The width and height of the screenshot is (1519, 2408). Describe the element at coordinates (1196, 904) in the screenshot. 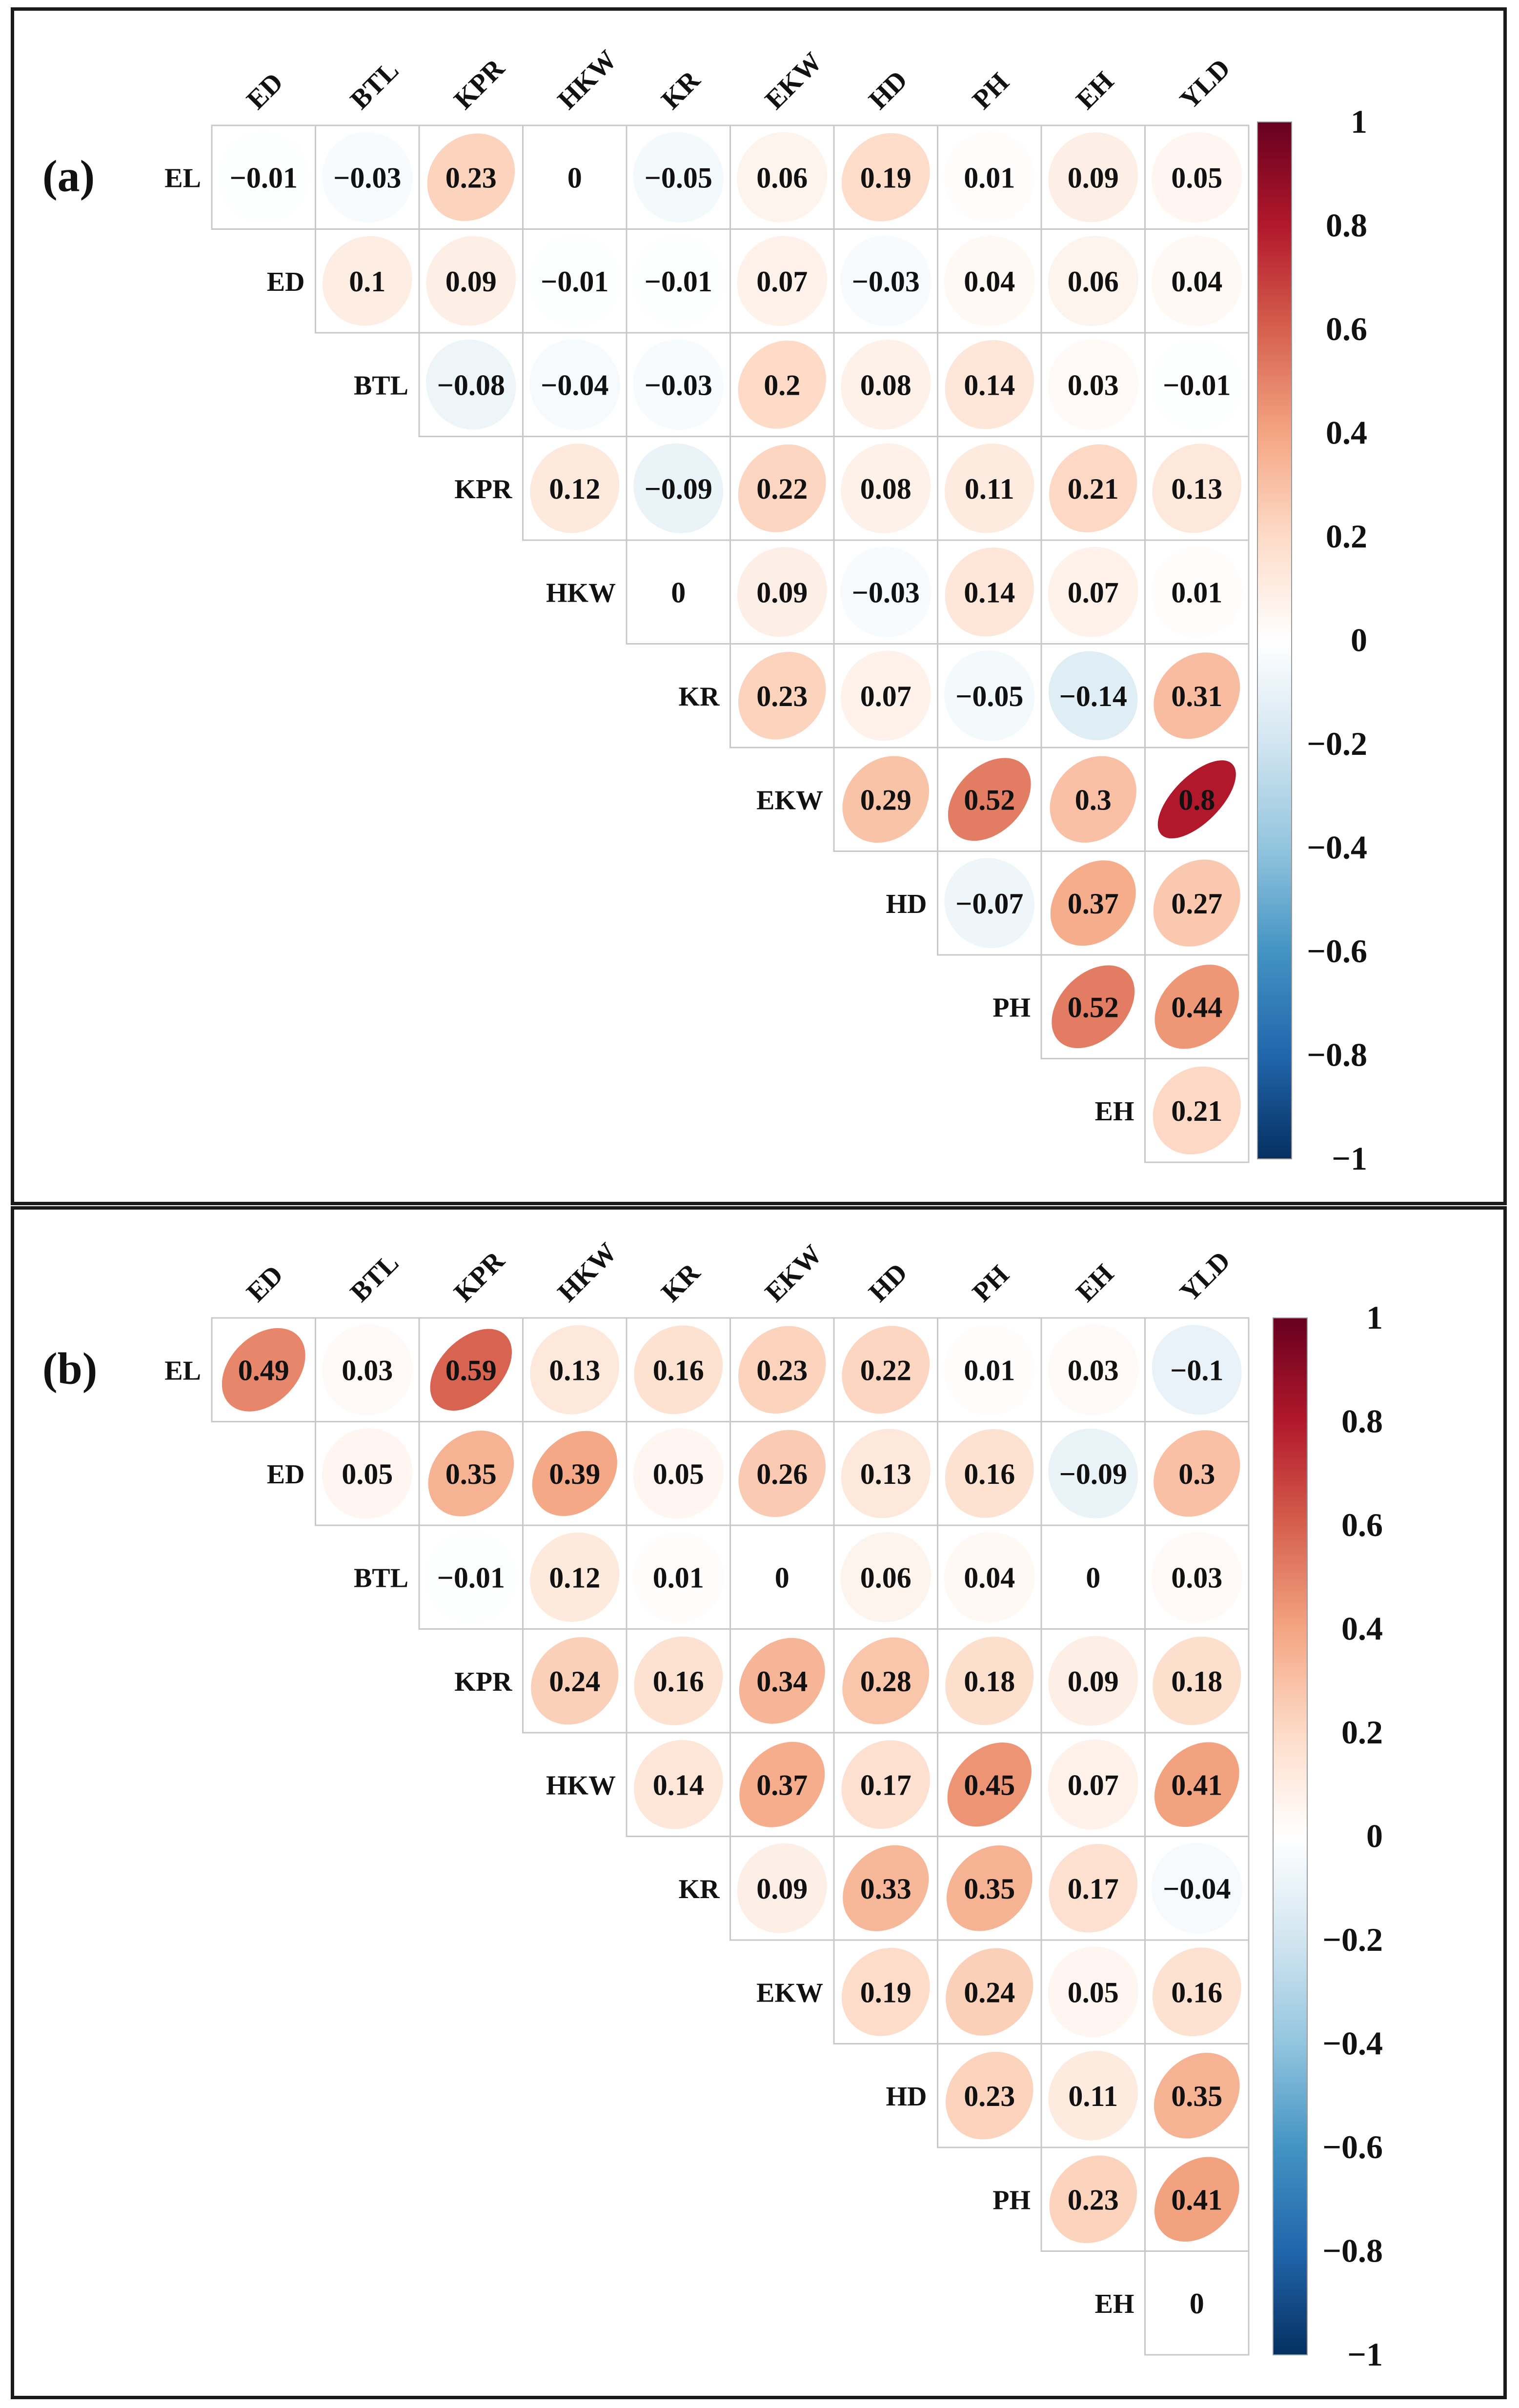

I see `correlation-value: 0.27` at that location.